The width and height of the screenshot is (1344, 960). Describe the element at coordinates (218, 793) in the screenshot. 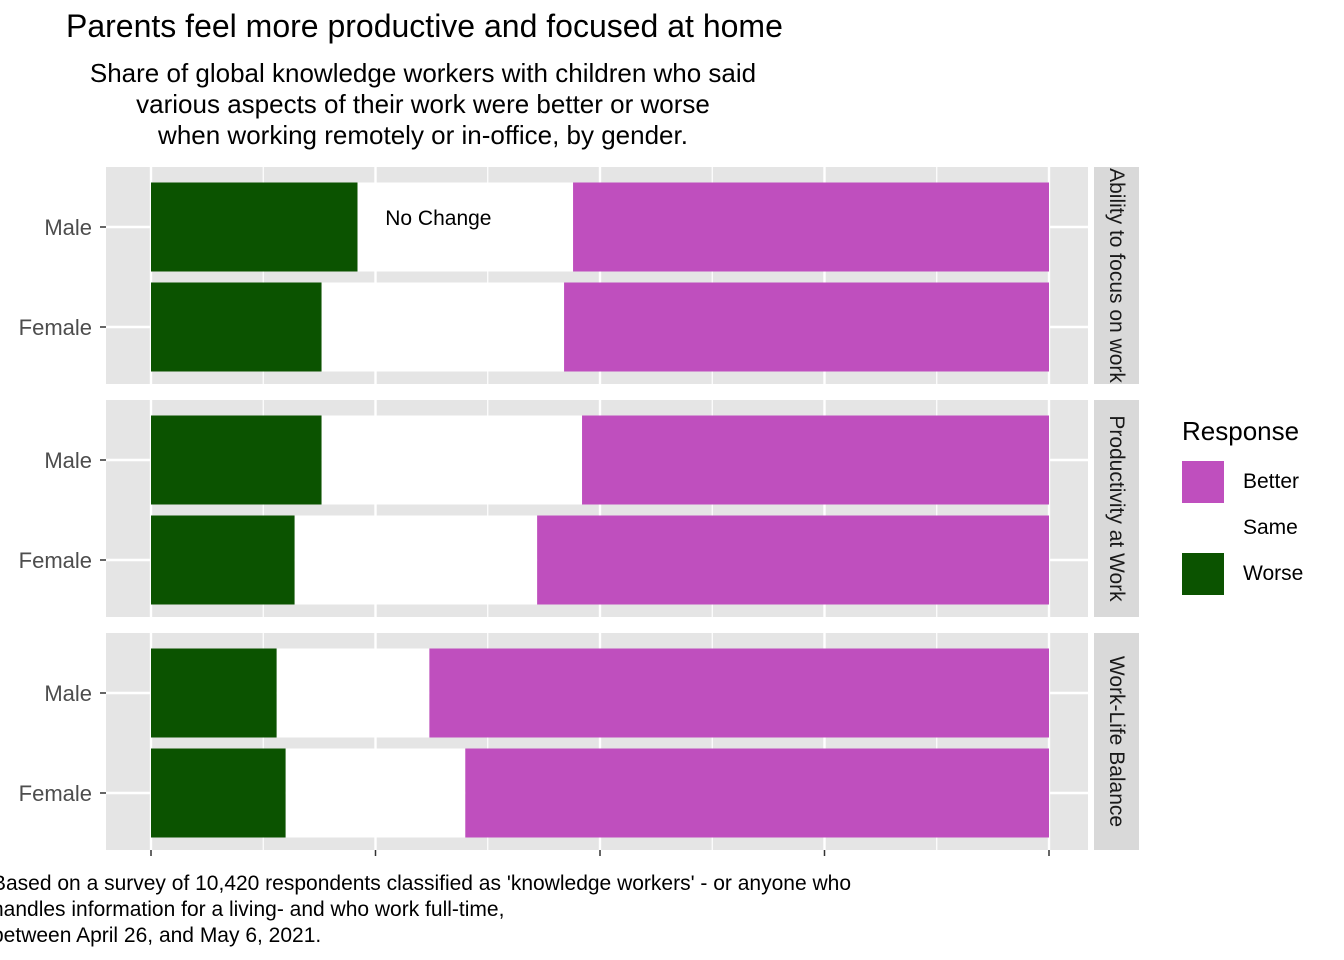

I see `bar-work-life-balance-female-worse` at that location.